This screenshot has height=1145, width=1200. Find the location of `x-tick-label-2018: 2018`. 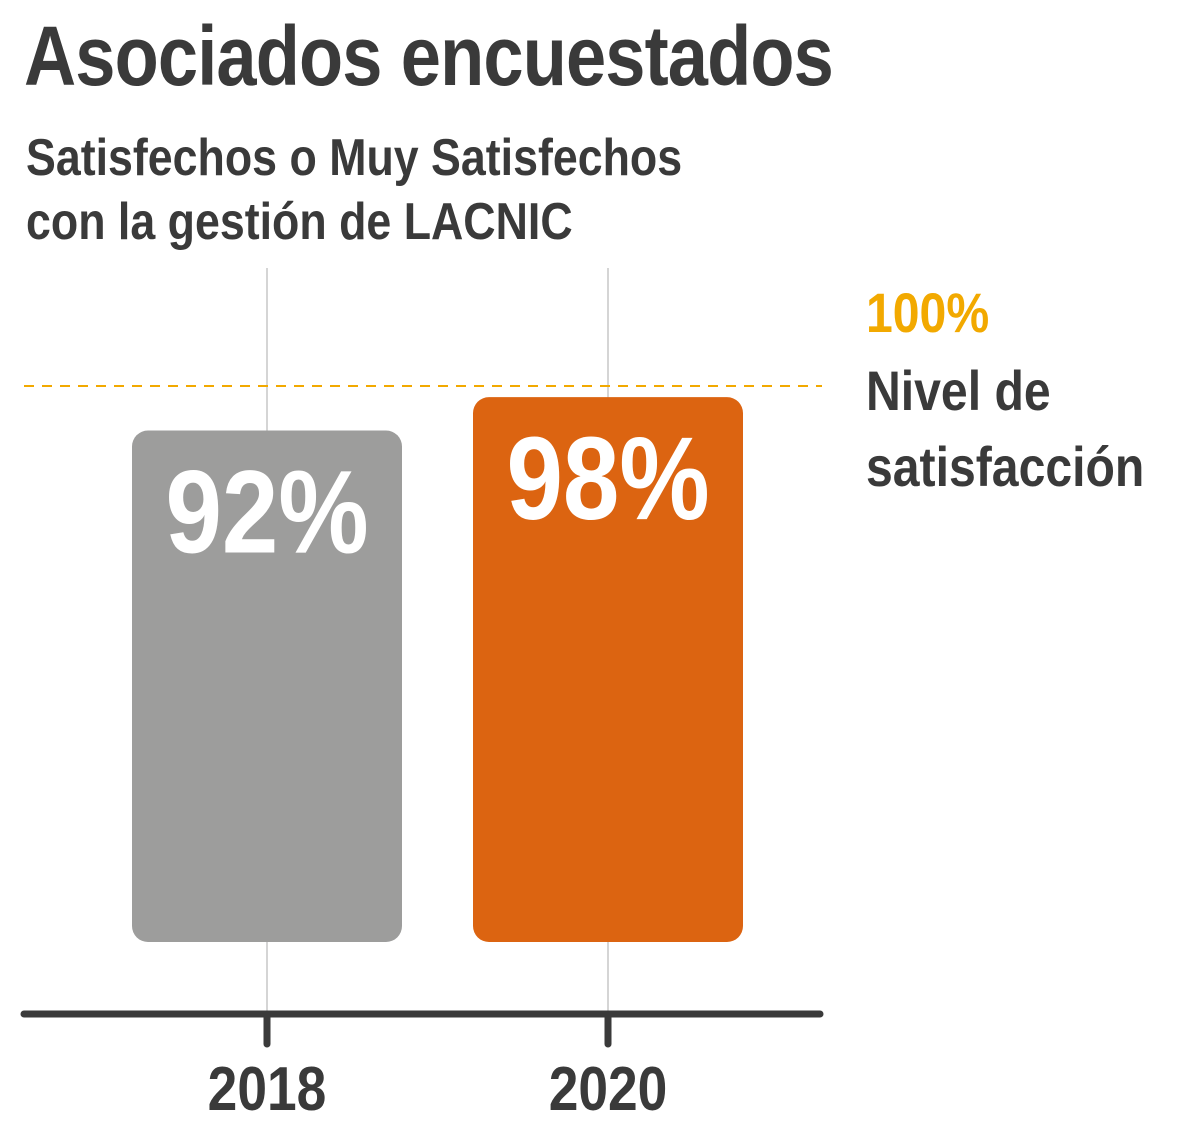

x-tick-label-2018: 2018 is located at coordinates (267, 1089).